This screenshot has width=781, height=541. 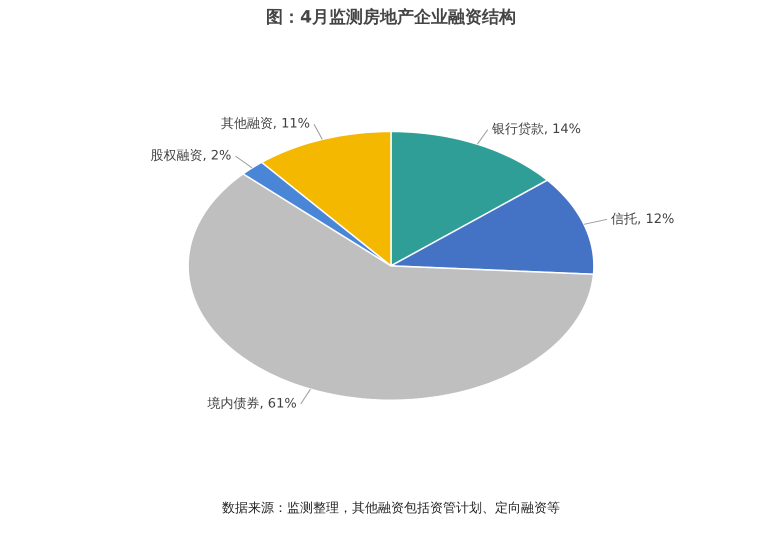 What do you see at coordinates (391, 508) in the screenshot?
I see `source-note: 数据来源：监测整理，其他融资包括资管计划、定向融资等` at bounding box center [391, 508].